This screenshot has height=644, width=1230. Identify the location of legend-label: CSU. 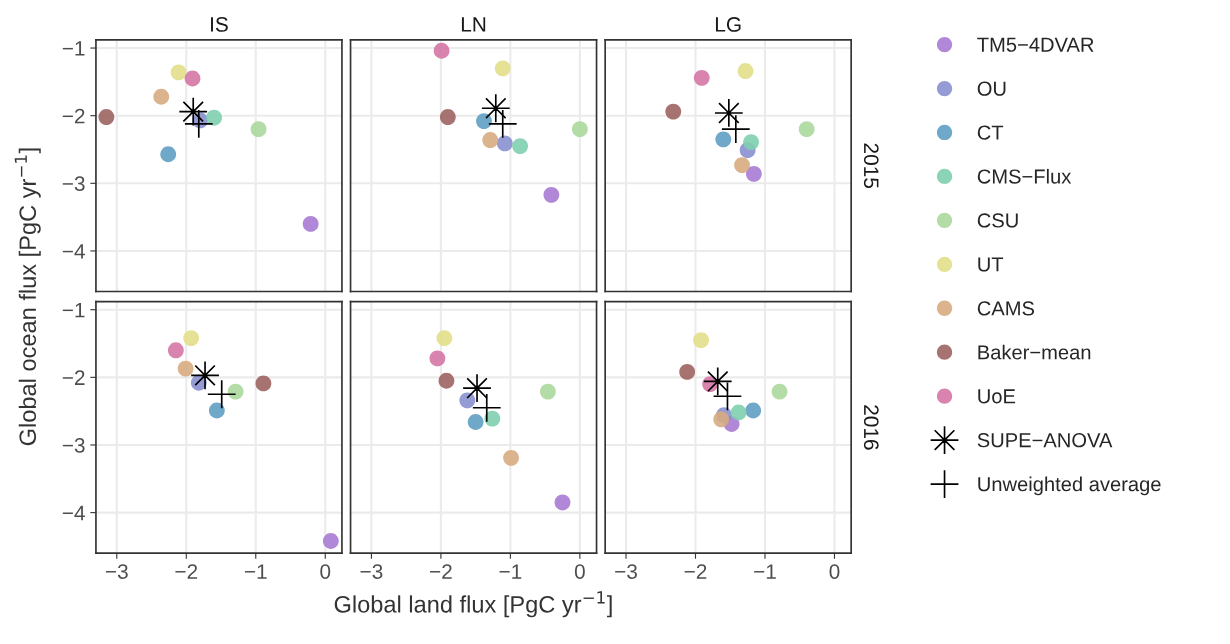
(997, 220).